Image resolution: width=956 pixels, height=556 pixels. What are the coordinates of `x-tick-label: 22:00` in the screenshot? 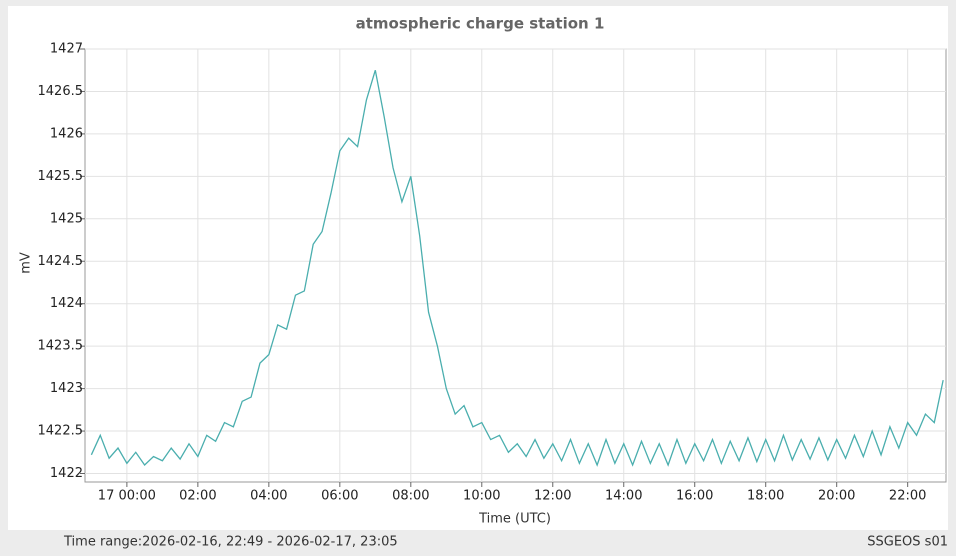 It's located at (907, 496).